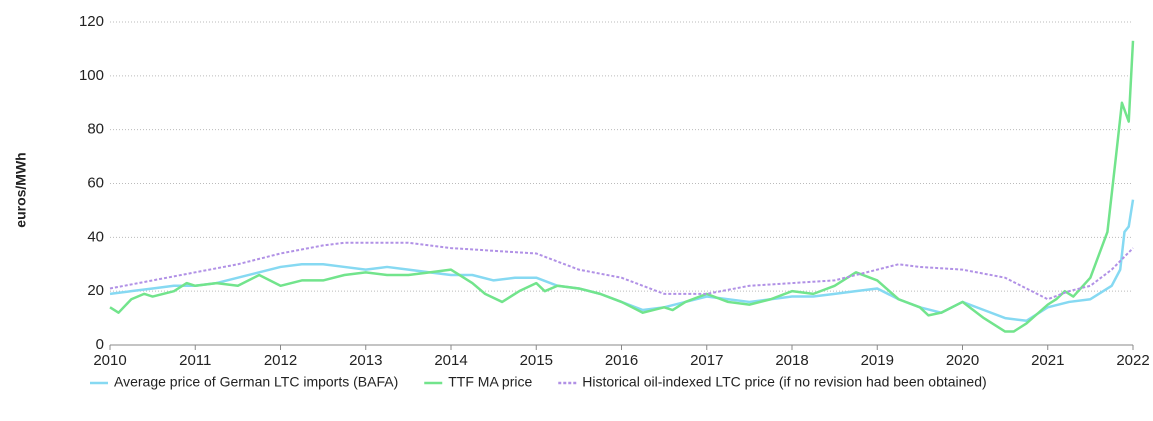 The height and width of the screenshot is (421, 1153). I want to click on y-tick-label: 20, so click(95, 290).